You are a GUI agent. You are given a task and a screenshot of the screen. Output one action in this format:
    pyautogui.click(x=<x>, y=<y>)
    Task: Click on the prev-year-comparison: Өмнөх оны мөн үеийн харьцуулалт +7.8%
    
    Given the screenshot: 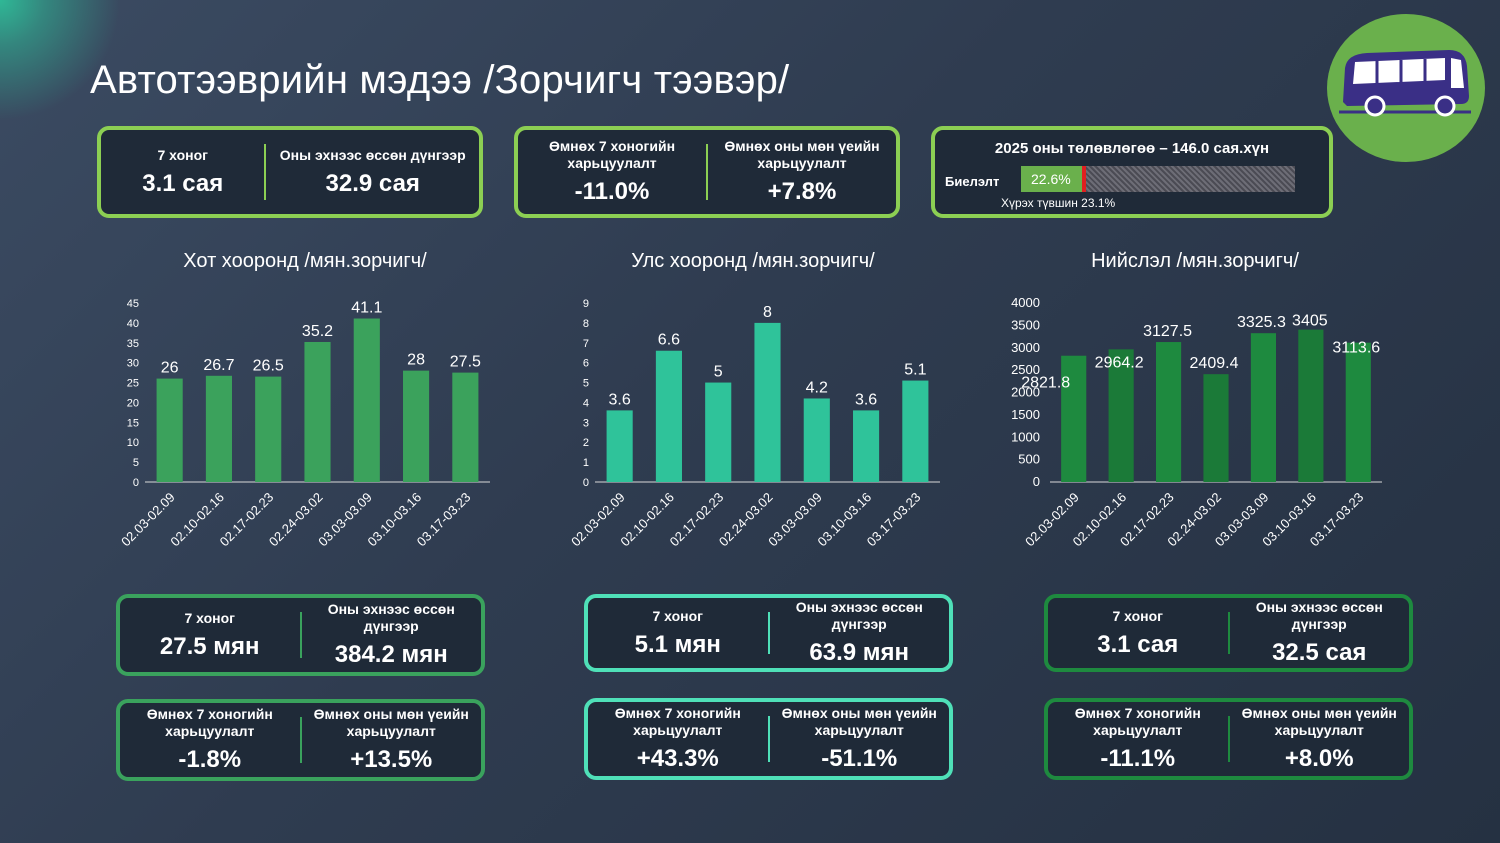 What is the action you would take?
    pyautogui.click(x=802, y=172)
    